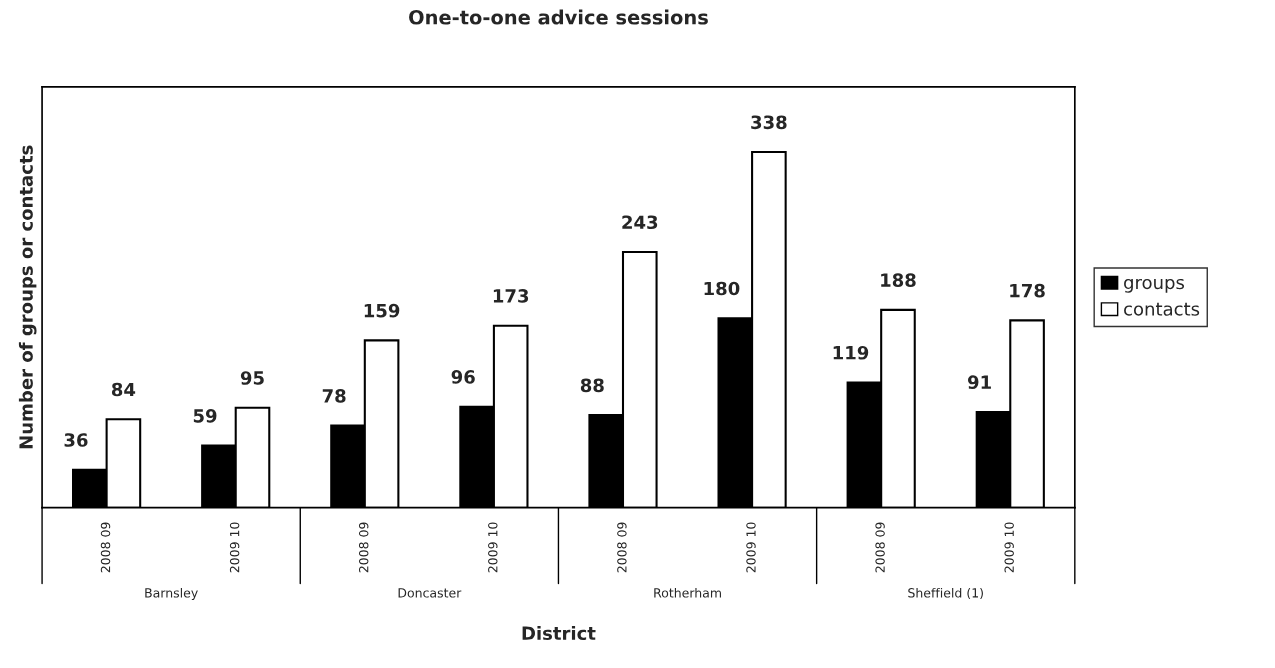 The width and height of the screenshot is (1275, 668). Describe the element at coordinates (205, 416) in the screenshot. I see `data-label: 59` at that location.